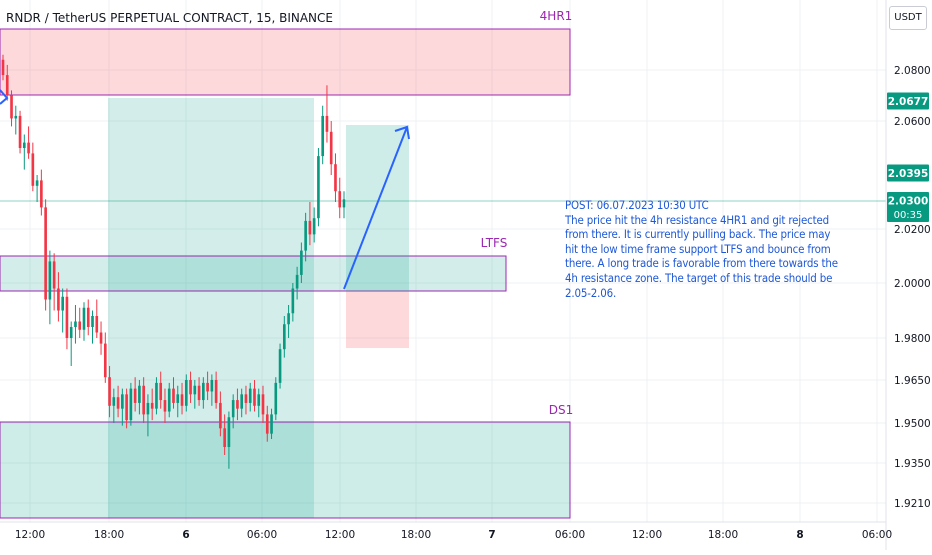 The height and width of the screenshot is (555, 932). What do you see at coordinates (912, 284) in the screenshot?
I see `price-tick-label: 2.0000` at bounding box center [912, 284].